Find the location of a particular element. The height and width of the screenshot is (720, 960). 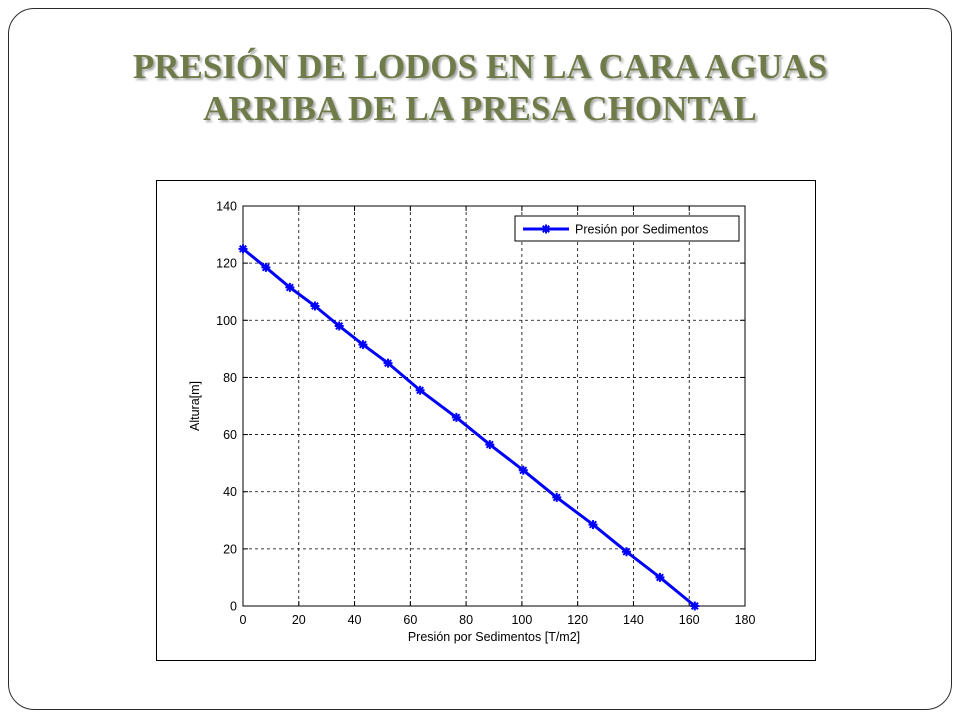

x-tick-label: 140 is located at coordinates (633, 620).